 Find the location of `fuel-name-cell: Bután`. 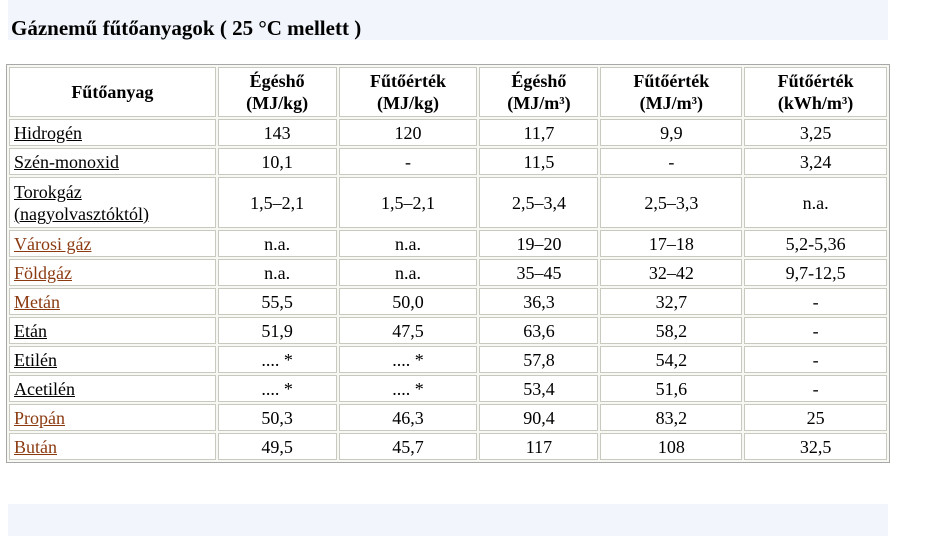

fuel-name-cell: Bután is located at coordinates (112, 446).